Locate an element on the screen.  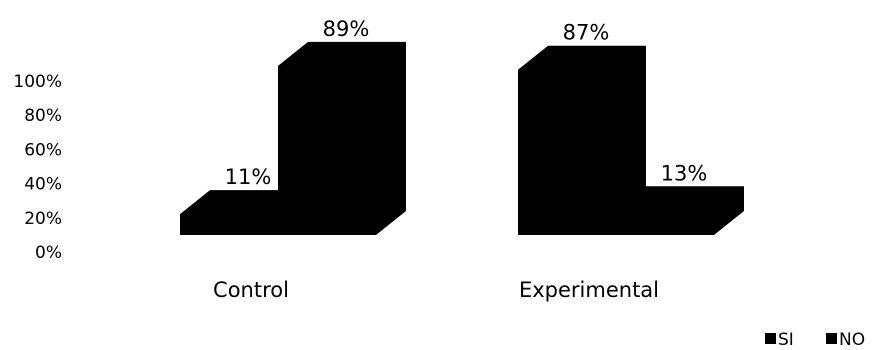
category-label: Experimental is located at coordinates (589, 290).